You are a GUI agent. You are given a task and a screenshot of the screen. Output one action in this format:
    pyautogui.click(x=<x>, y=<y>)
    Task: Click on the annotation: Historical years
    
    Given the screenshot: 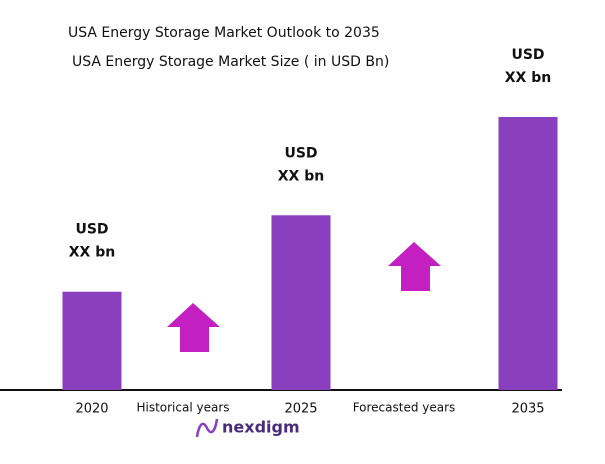 What is the action you would take?
    pyautogui.click(x=182, y=408)
    